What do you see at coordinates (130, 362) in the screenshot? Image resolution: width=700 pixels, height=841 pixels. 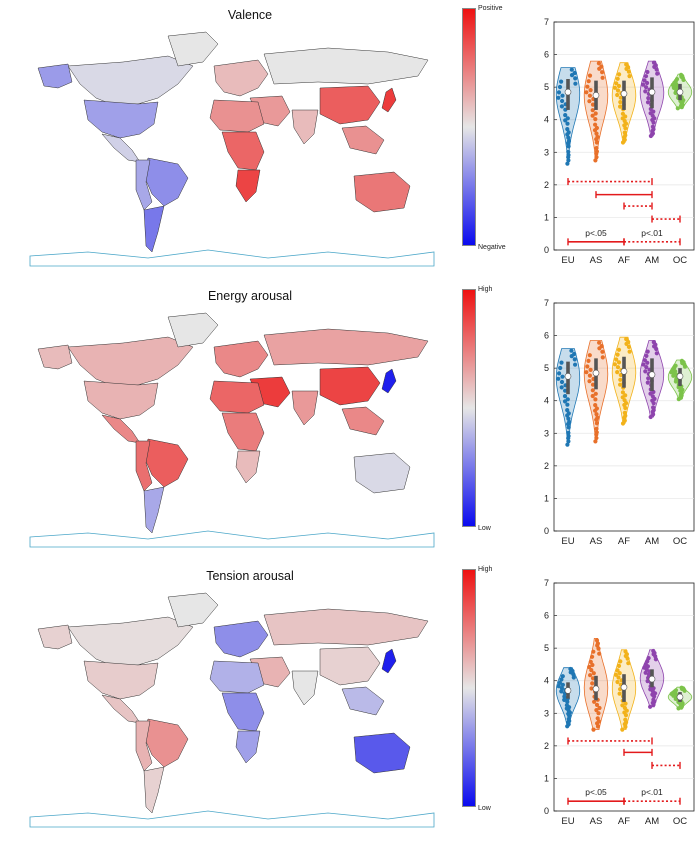 I see `region-north-america` at bounding box center [130, 362].